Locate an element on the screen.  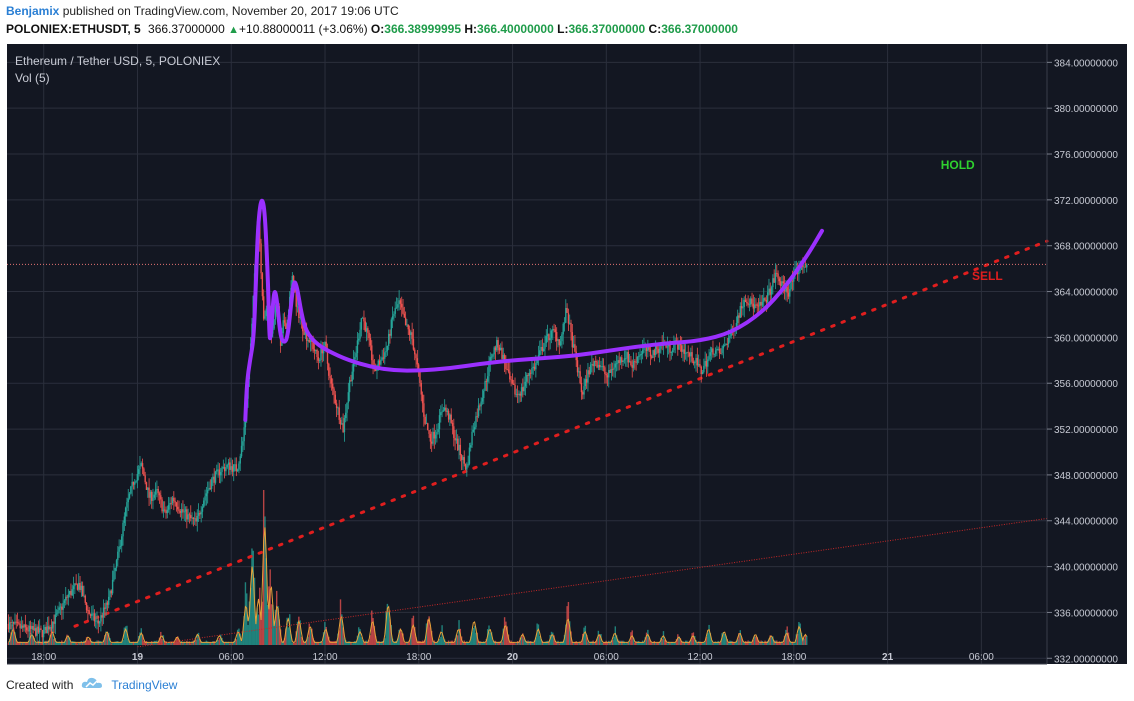
y-tick-label: 348.00000000 is located at coordinates (1086, 476).